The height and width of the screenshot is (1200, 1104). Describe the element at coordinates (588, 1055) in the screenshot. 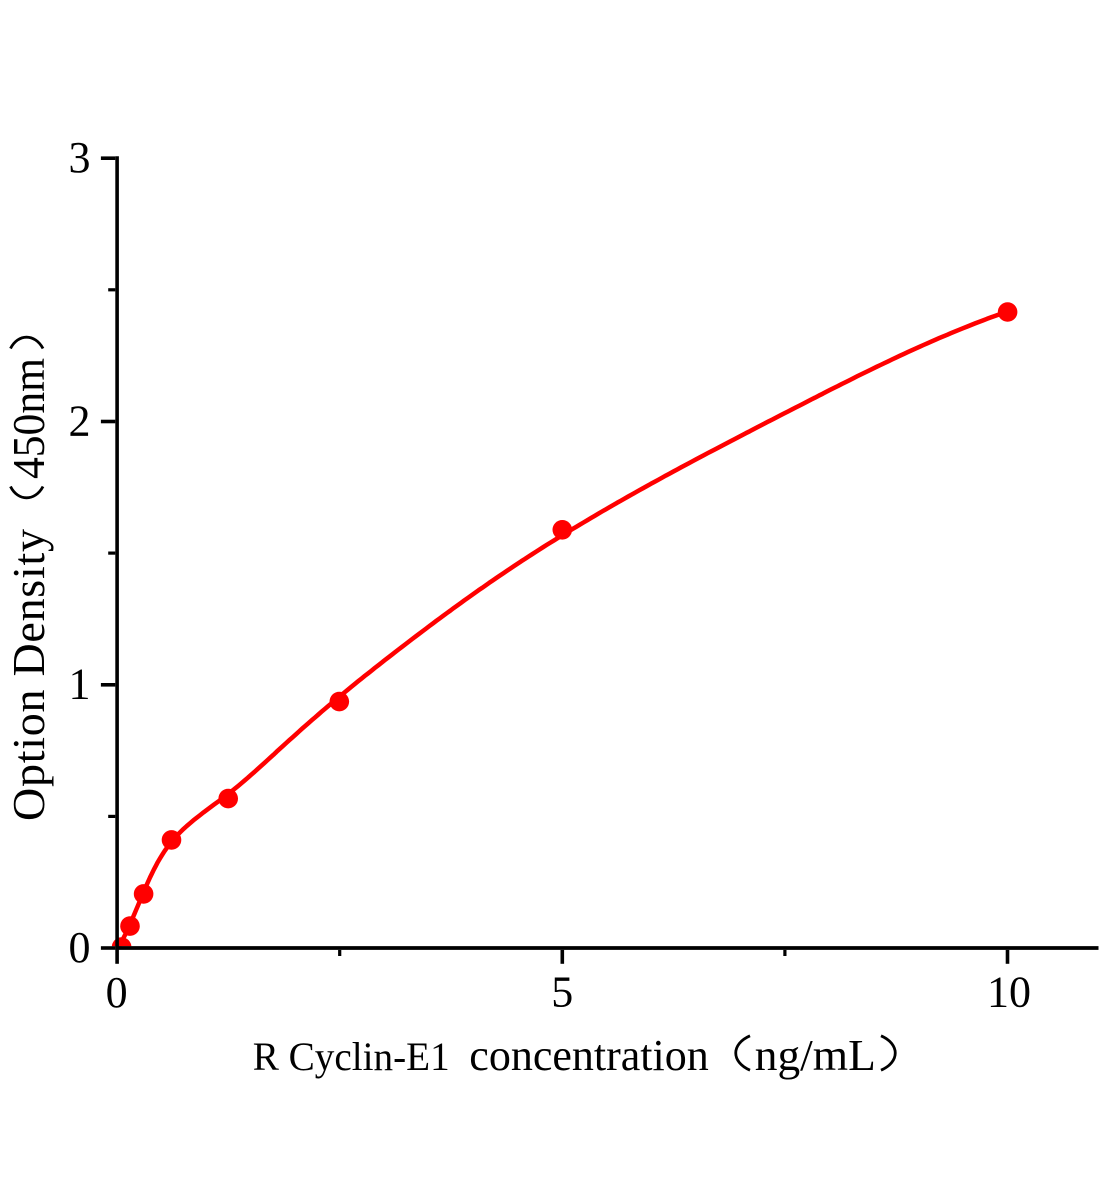

I see `svg-text: concentration` at that location.